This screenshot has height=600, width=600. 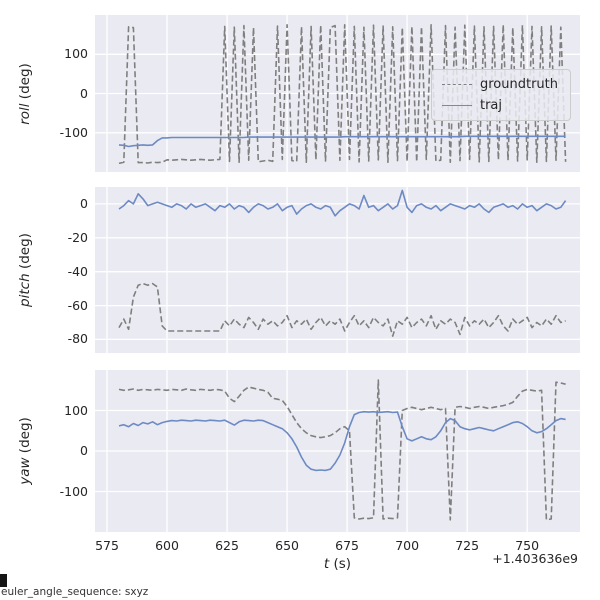 I want to click on xlabel-unit: (s), so click(x=342, y=564).